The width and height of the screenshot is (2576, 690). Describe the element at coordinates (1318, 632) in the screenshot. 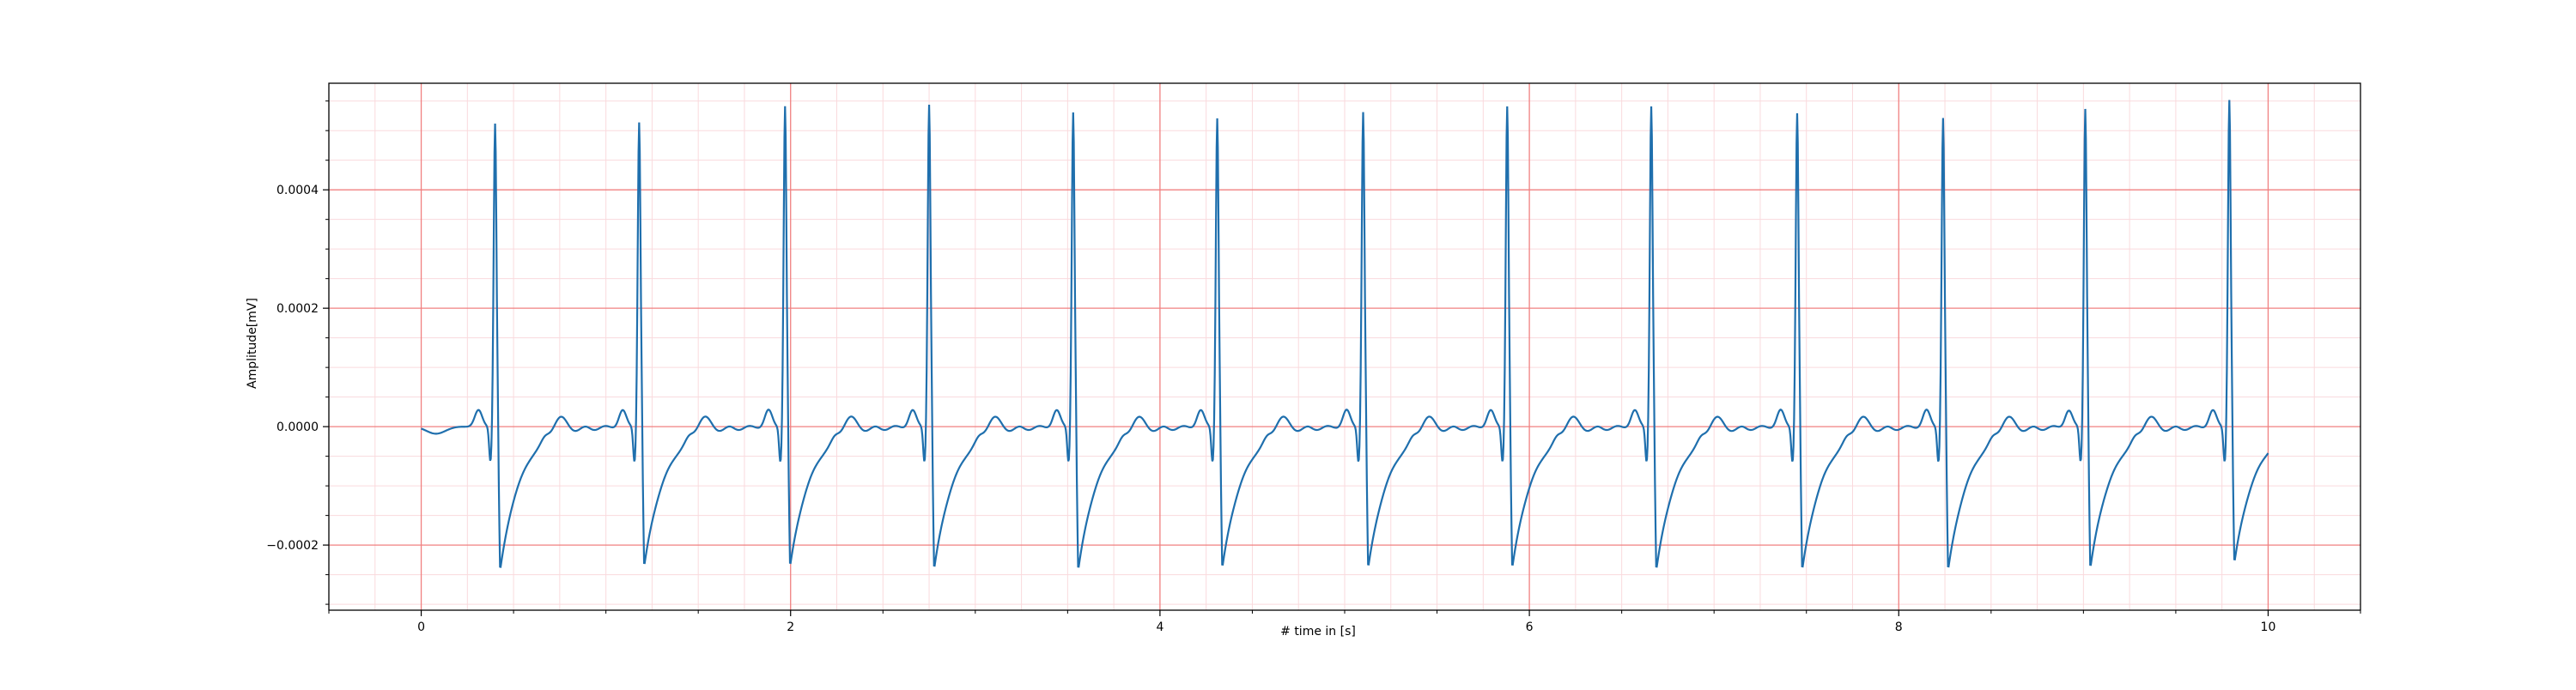

I see `x-axis-label: # time in [s]` at that location.